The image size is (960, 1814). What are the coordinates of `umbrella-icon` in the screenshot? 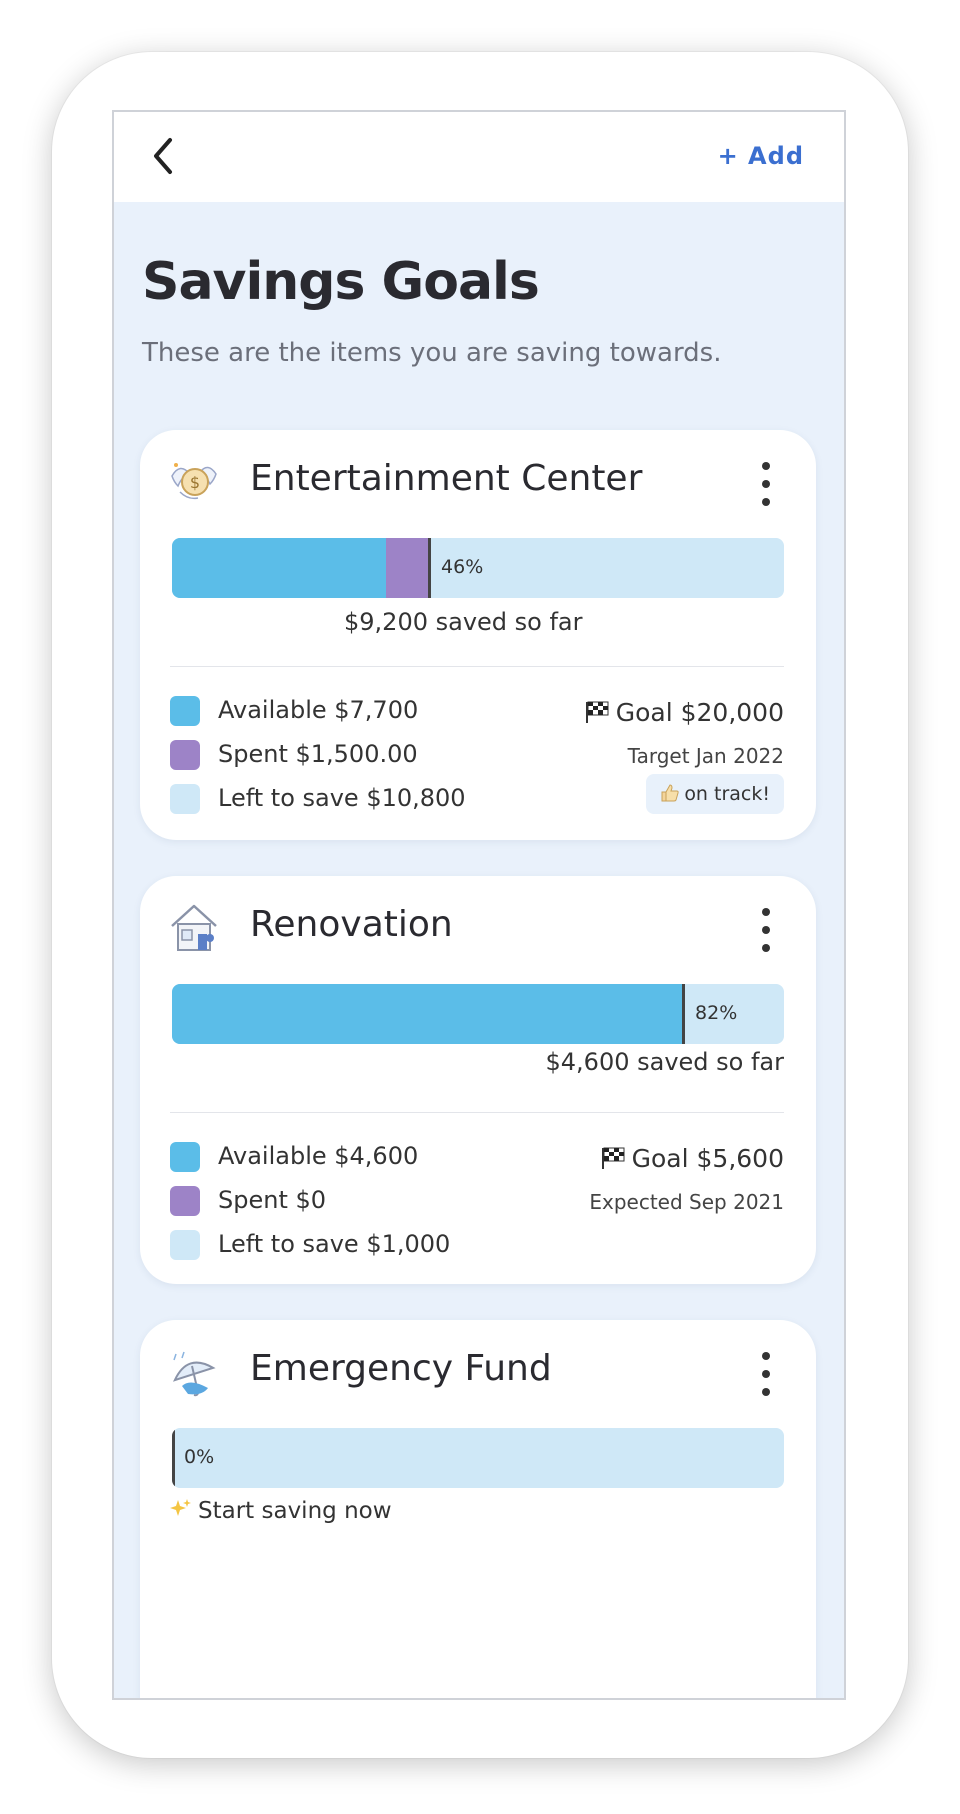 It's located at (194, 1374).